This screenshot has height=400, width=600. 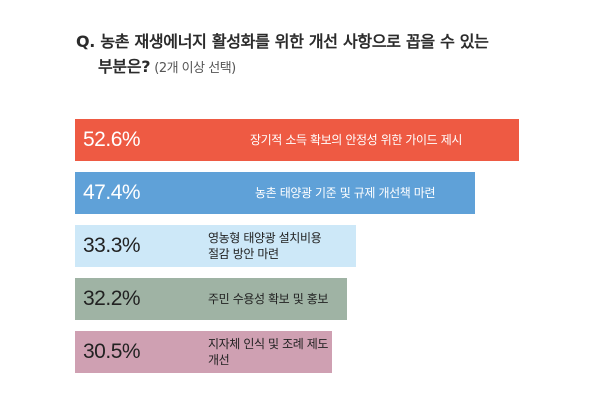 What do you see at coordinates (112, 351) in the screenshot?
I see `bar-value-label: 30.5%` at bounding box center [112, 351].